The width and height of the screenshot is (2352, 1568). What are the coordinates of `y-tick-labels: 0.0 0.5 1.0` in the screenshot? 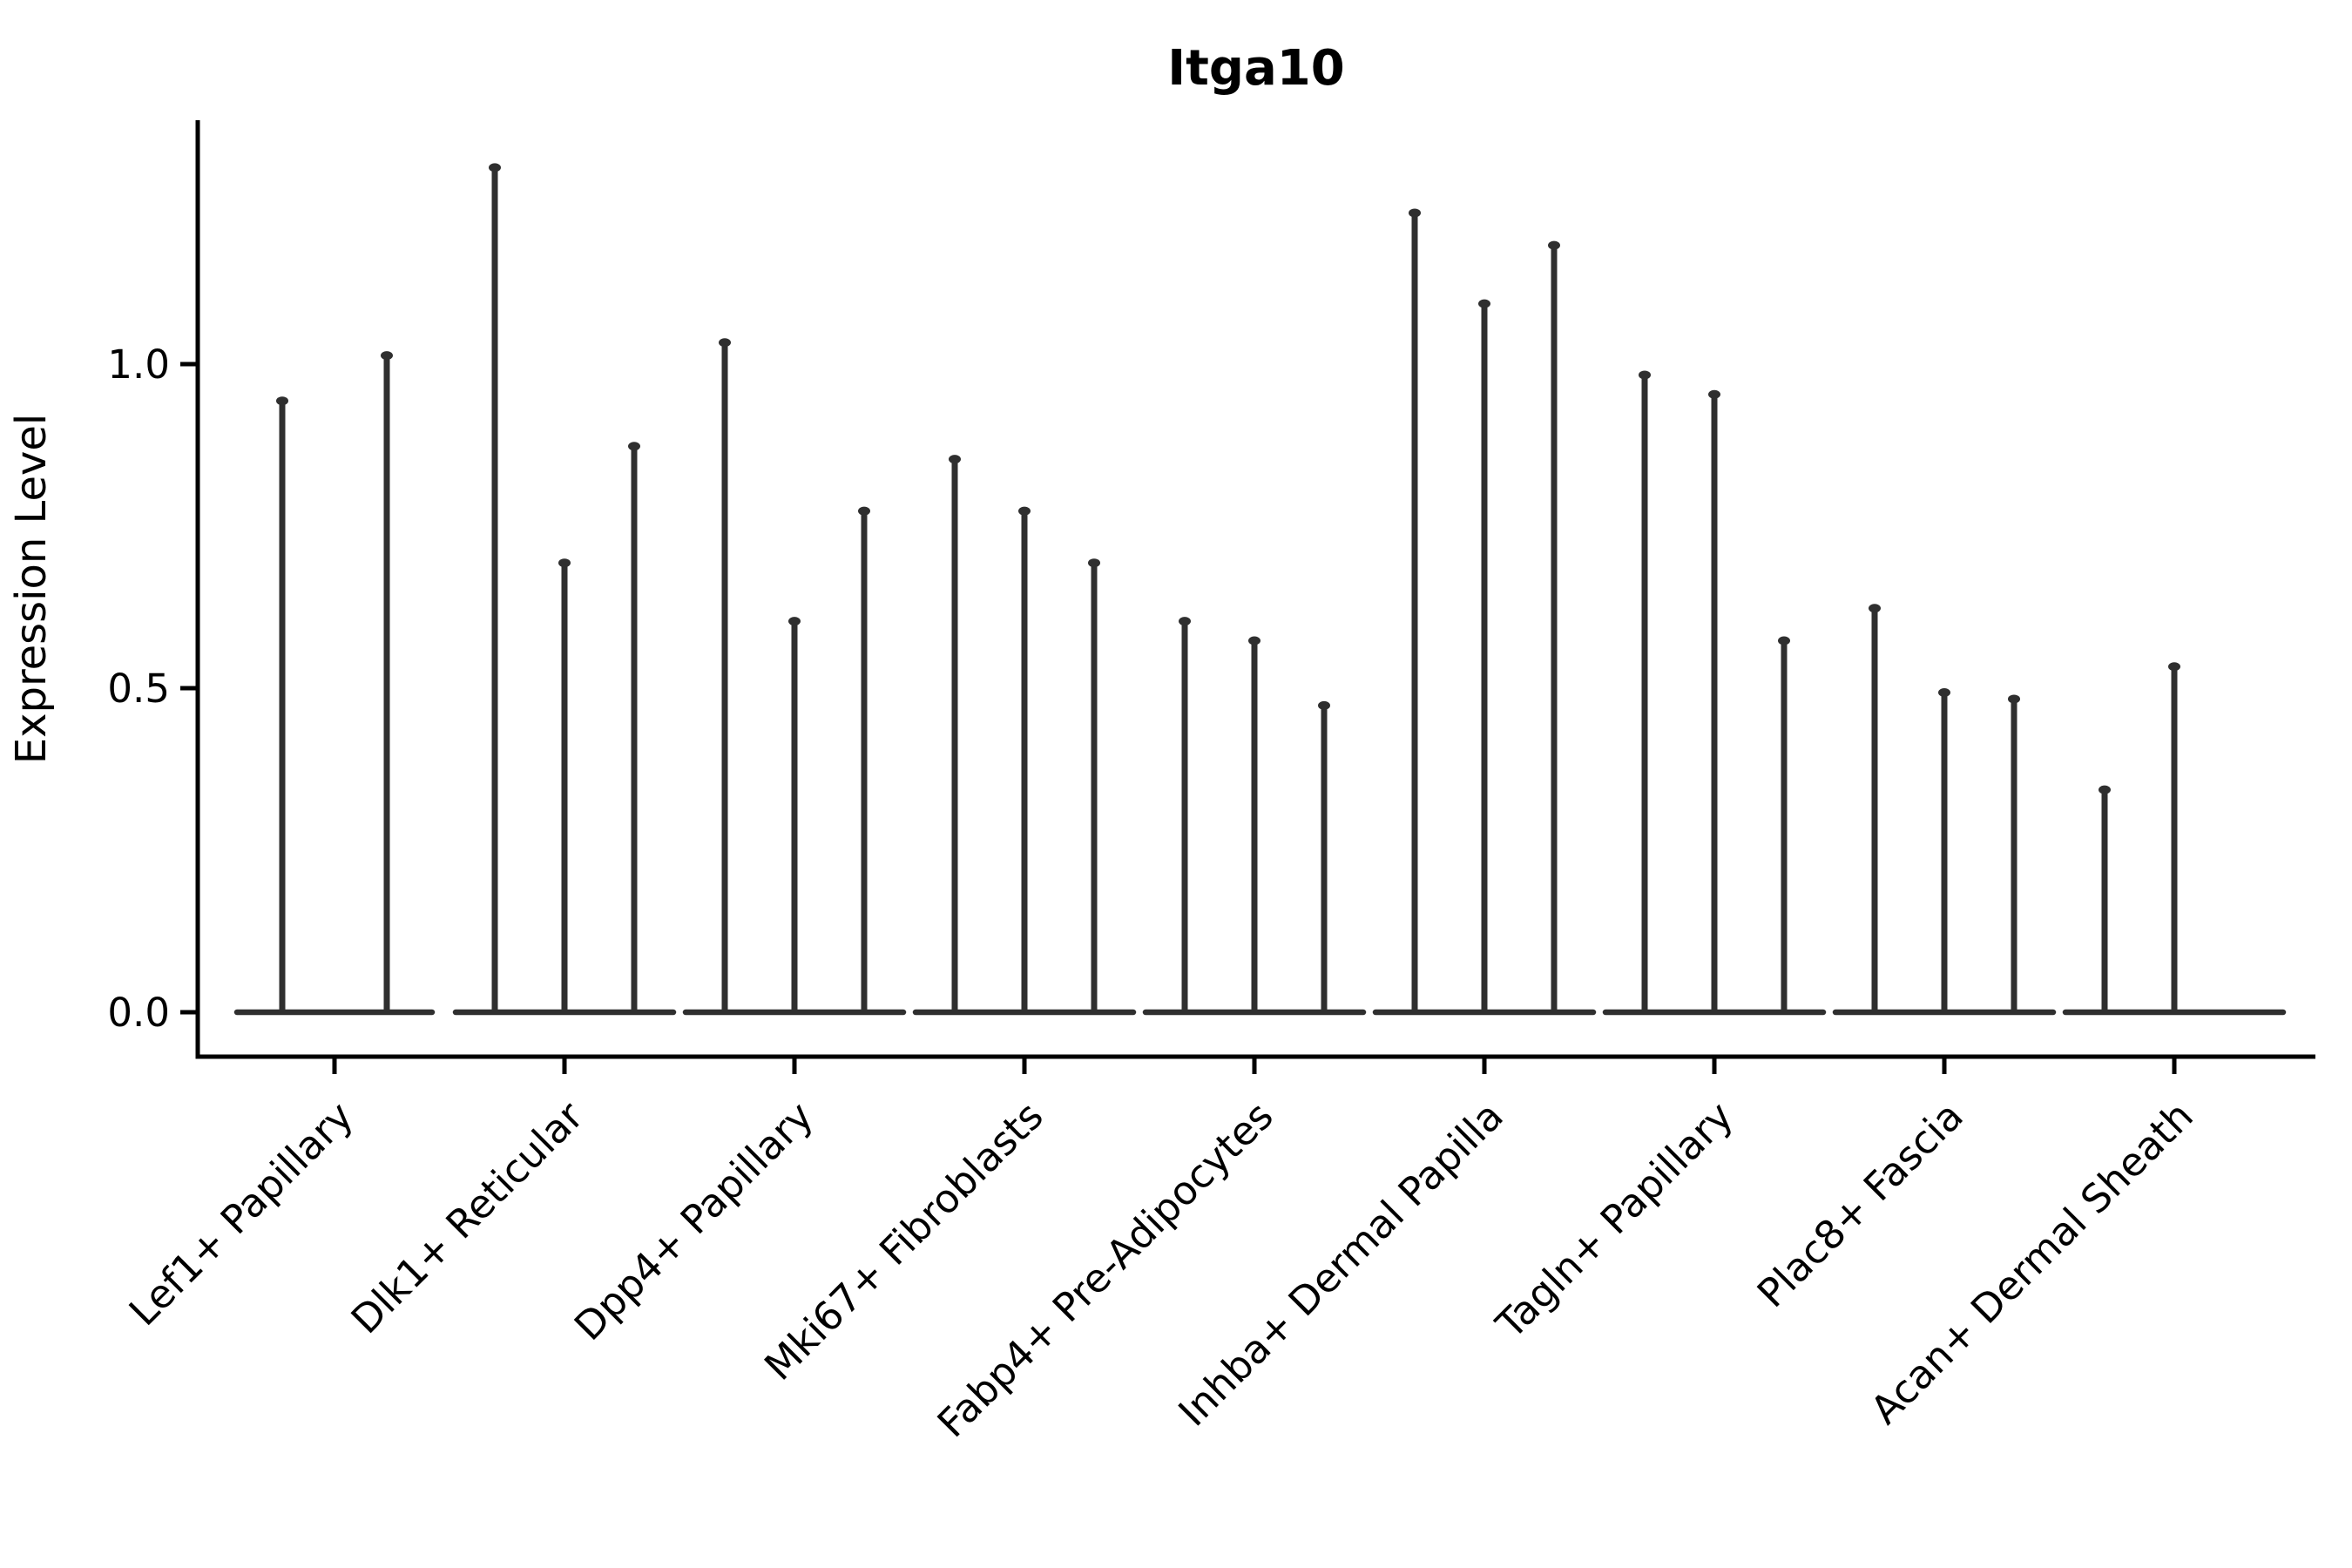 It's located at (138, 688).